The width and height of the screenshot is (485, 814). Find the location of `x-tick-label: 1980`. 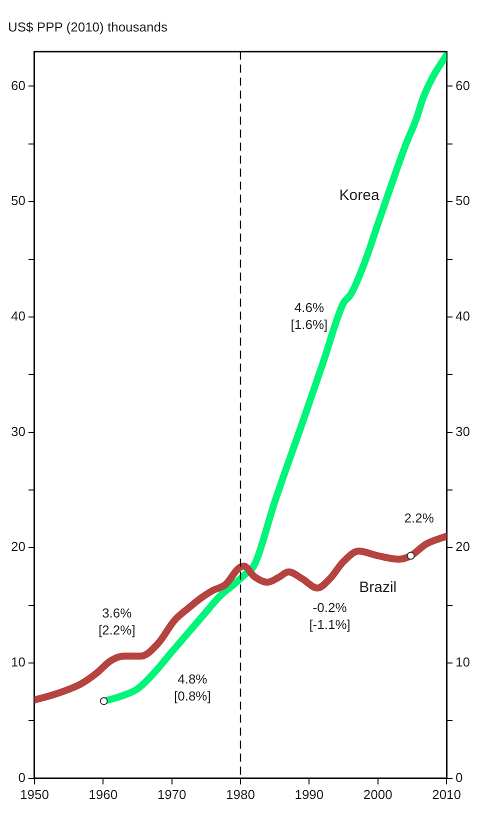

x-tick-label: 1980 is located at coordinates (240, 794).